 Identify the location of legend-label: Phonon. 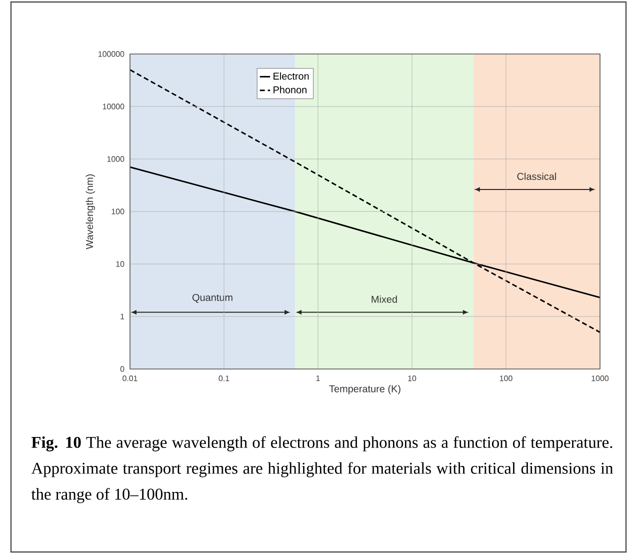
(290, 90).